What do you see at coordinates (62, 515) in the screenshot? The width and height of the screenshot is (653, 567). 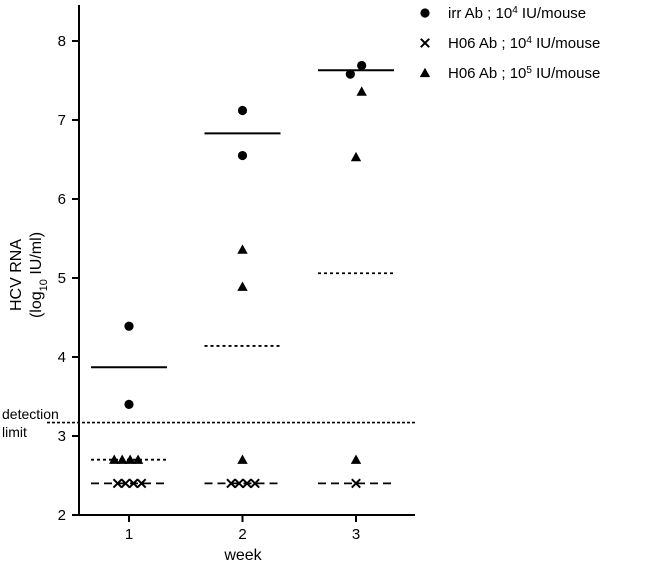 I see `y-tick-label-2: 2` at bounding box center [62, 515].